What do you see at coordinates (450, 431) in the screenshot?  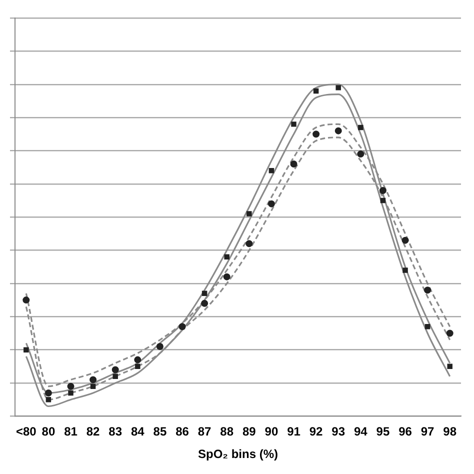 I see `x-tick-label: 98` at bounding box center [450, 431].